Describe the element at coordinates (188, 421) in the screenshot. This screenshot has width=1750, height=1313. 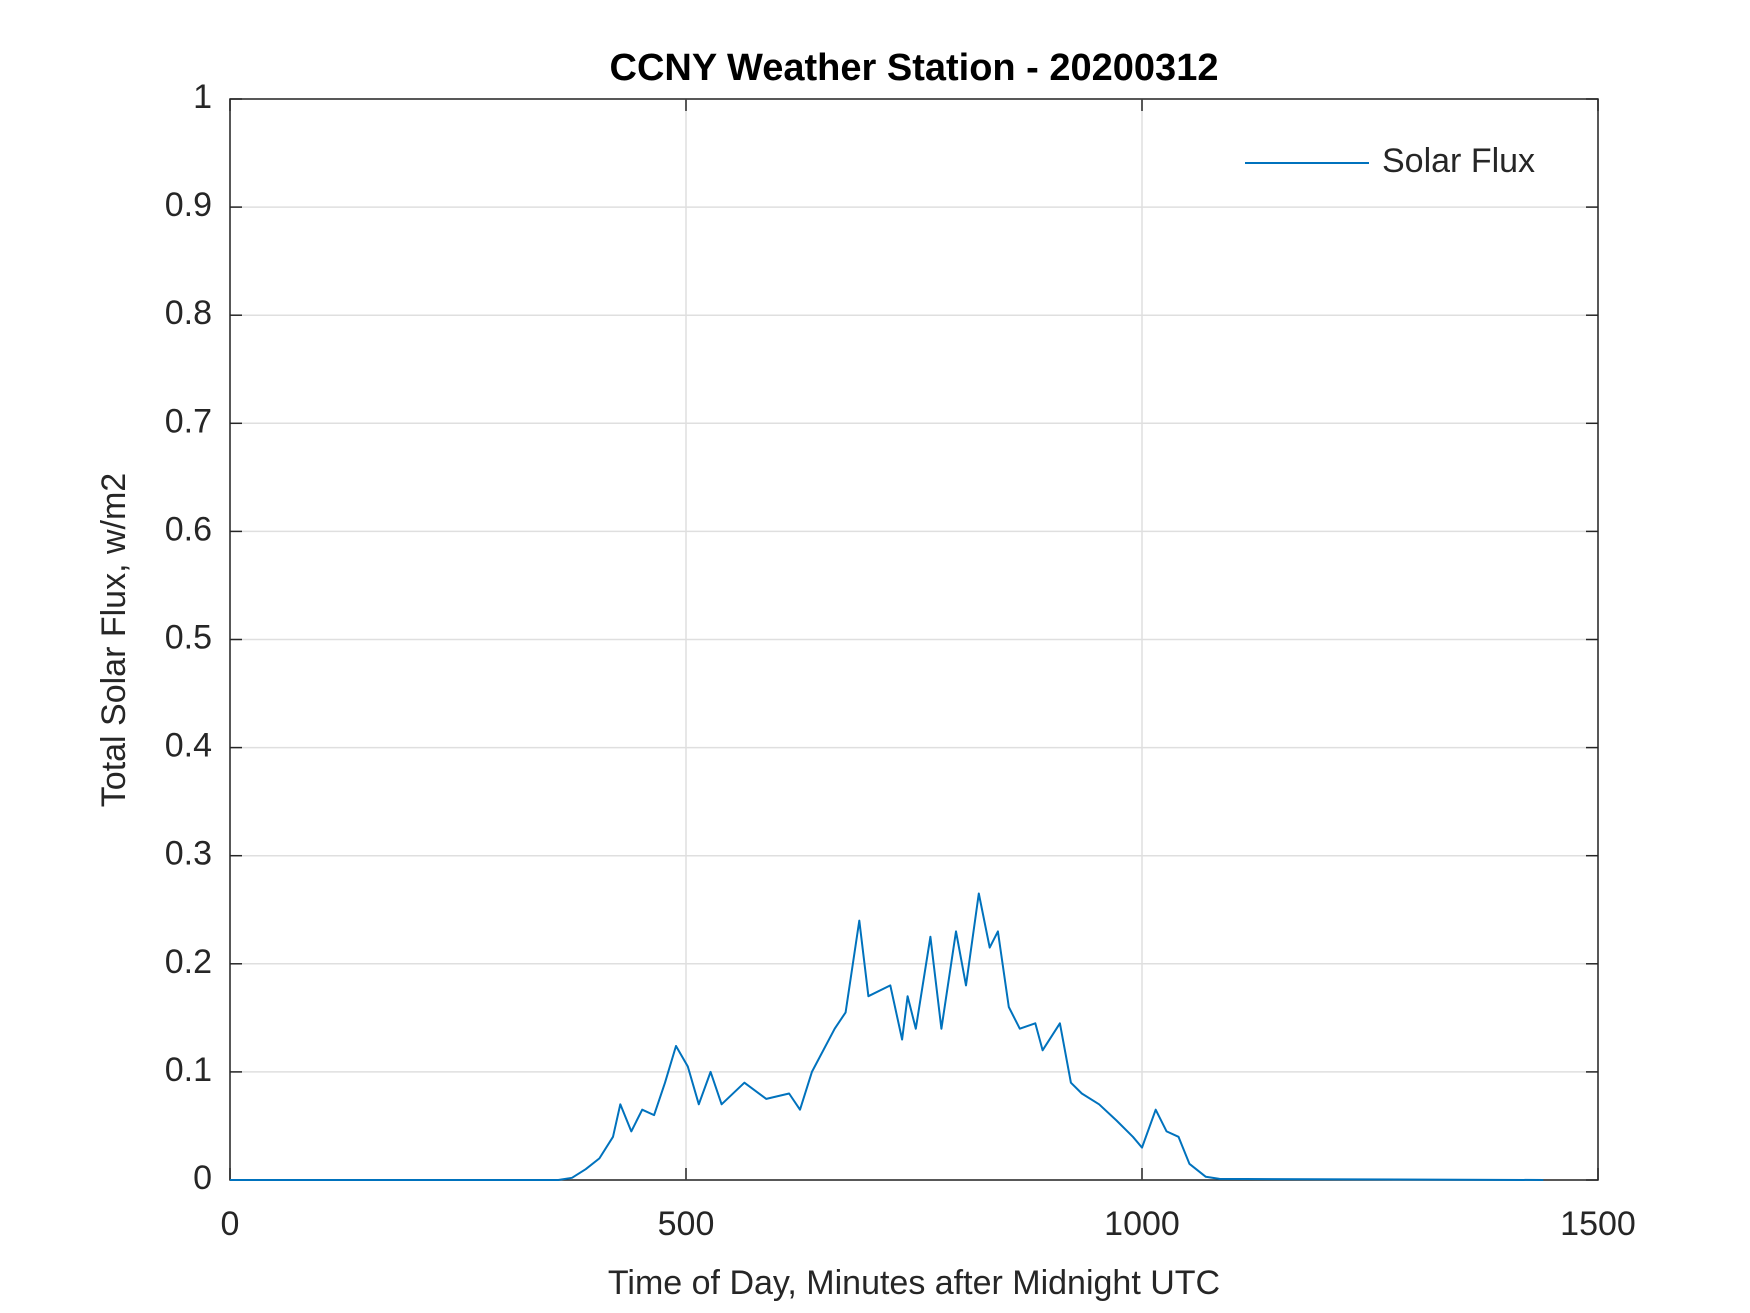
I see `y-tick-label: 0.7` at that location.